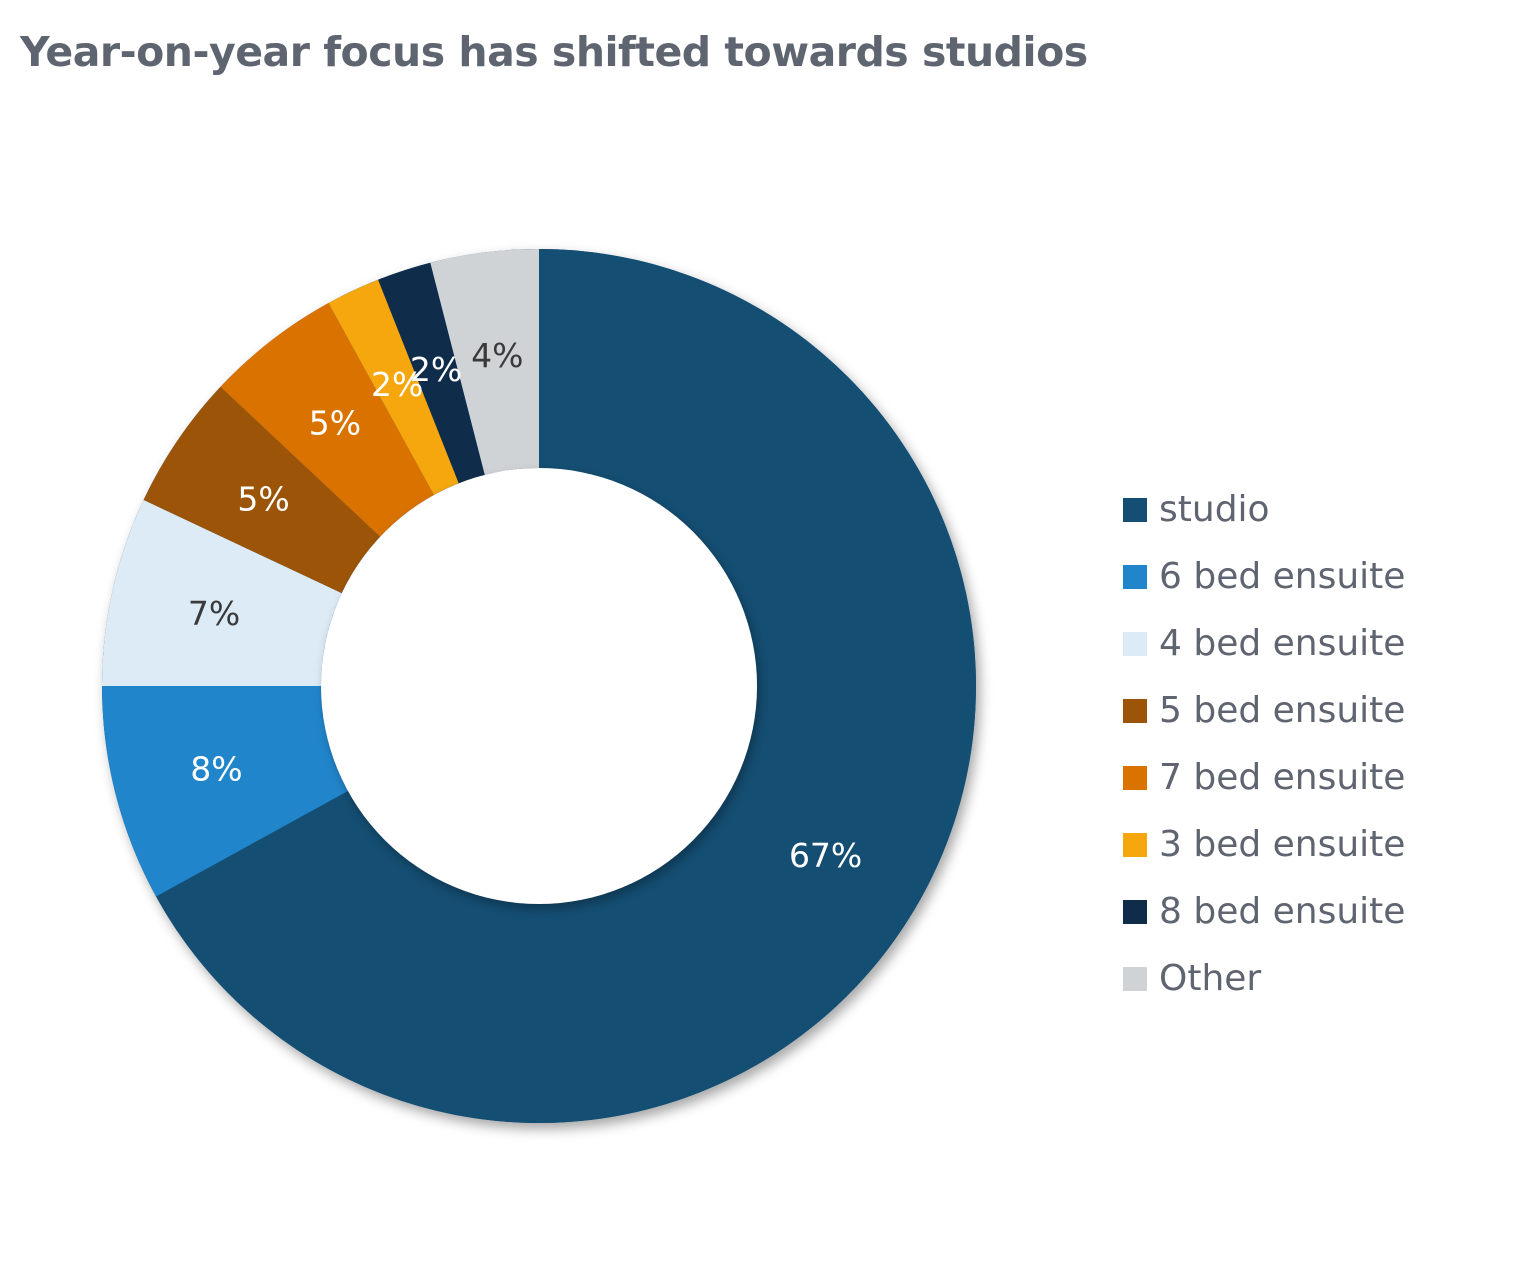 The height and width of the screenshot is (1262, 1513). I want to click on legend-label: 3 bed ensuite, so click(1282, 844).